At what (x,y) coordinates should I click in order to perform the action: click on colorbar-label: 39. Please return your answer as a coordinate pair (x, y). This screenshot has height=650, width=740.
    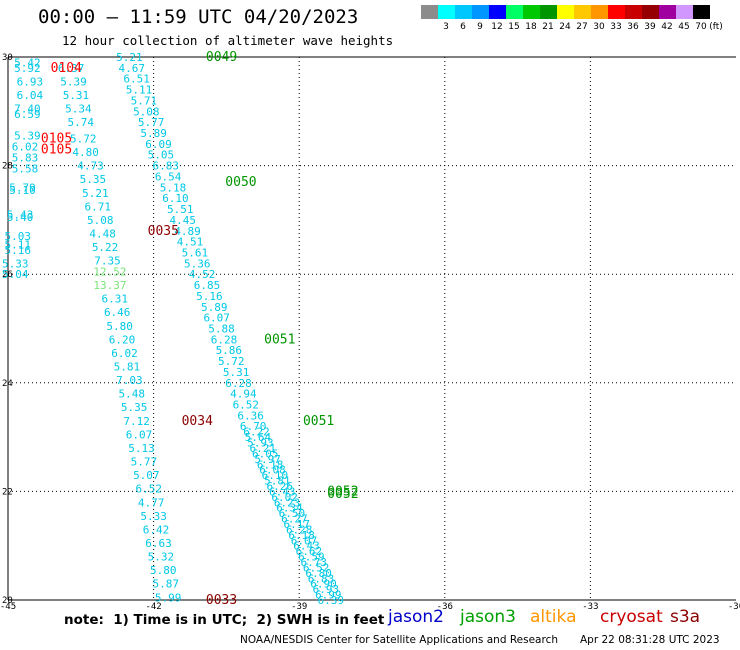
    Looking at the image, I should click on (650, 27).